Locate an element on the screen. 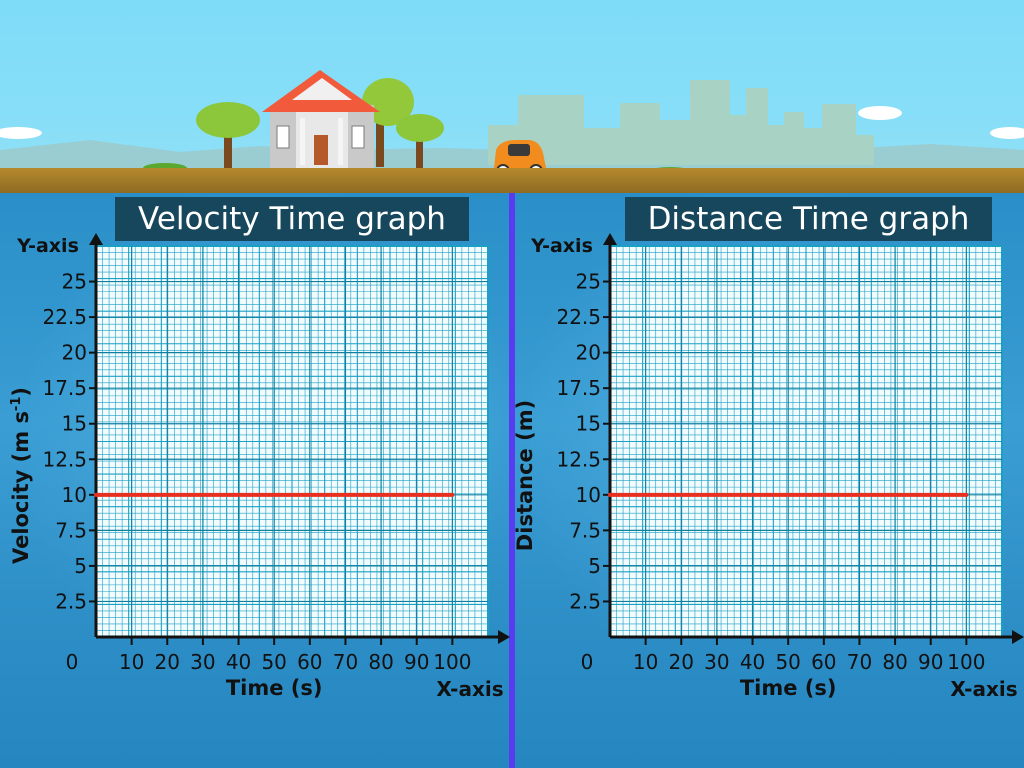  y-axis-title: Velocity (m s-1) is located at coordinates (21, 475).